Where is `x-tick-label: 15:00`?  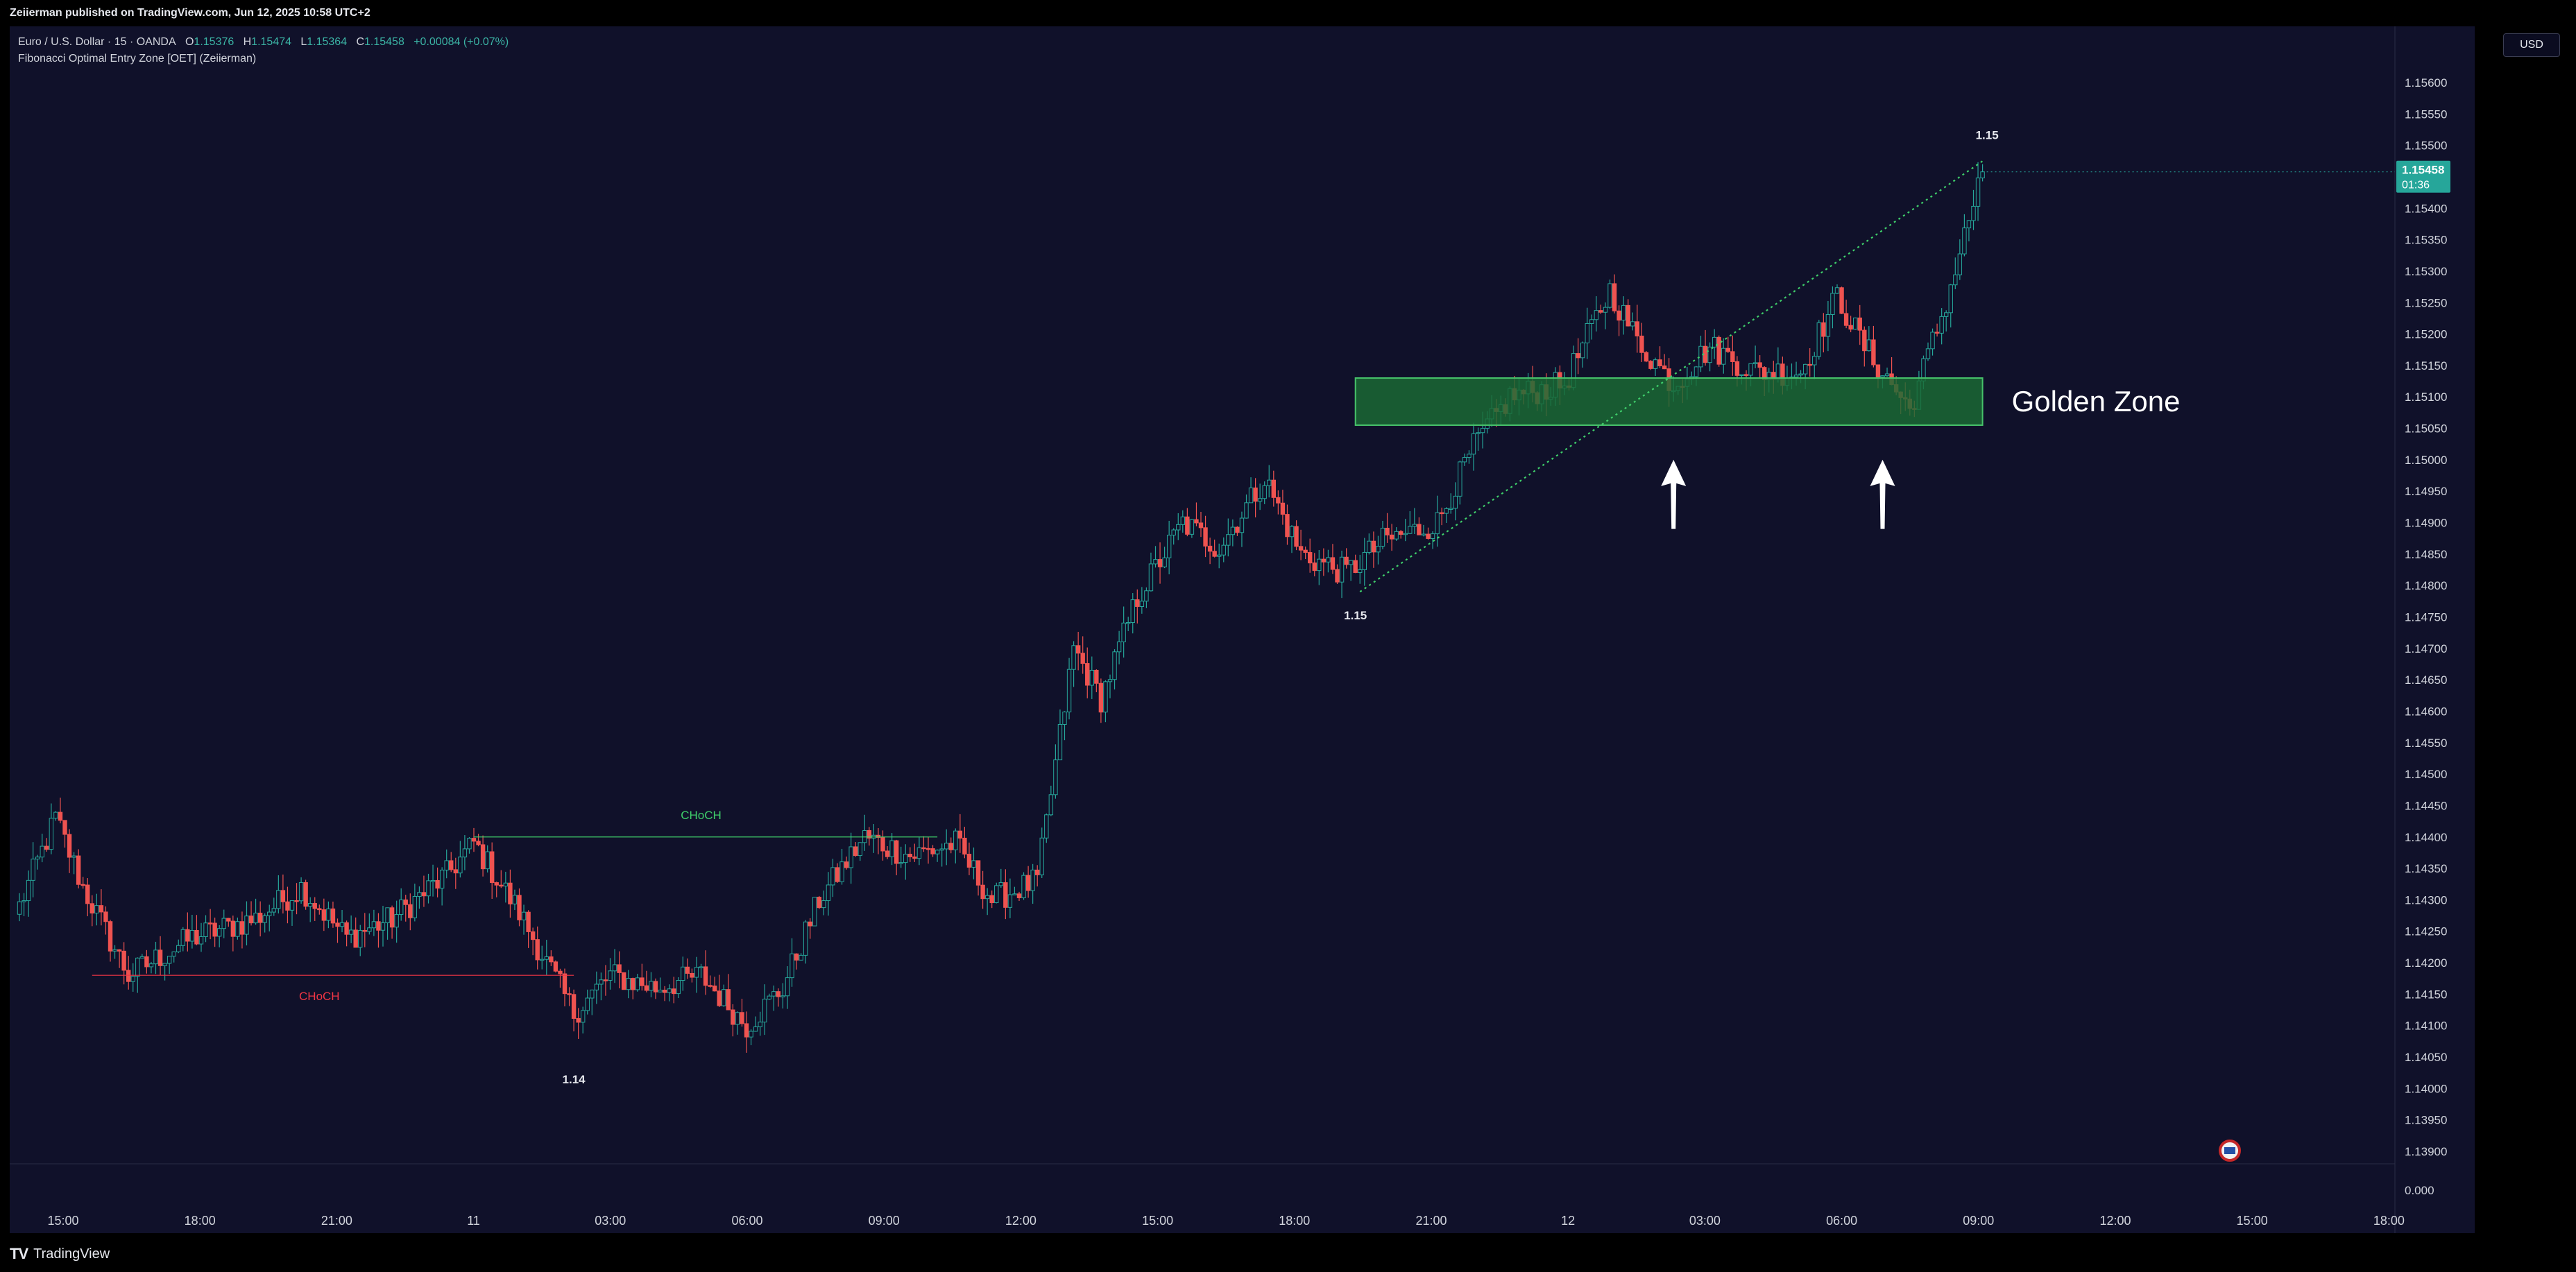 x-tick-label: 15:00 is located at coordinates (2252, 1221).